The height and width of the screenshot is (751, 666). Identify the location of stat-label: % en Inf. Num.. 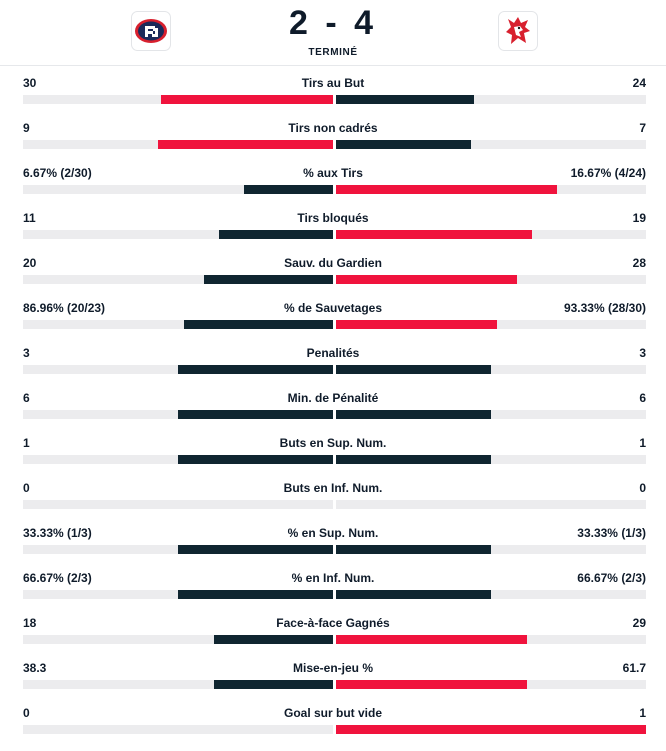
(333, 578).